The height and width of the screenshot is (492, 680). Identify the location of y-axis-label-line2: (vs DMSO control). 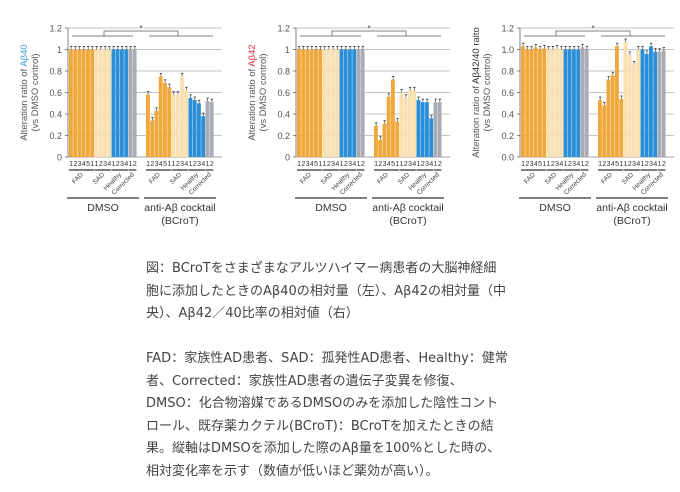
(35, 92).